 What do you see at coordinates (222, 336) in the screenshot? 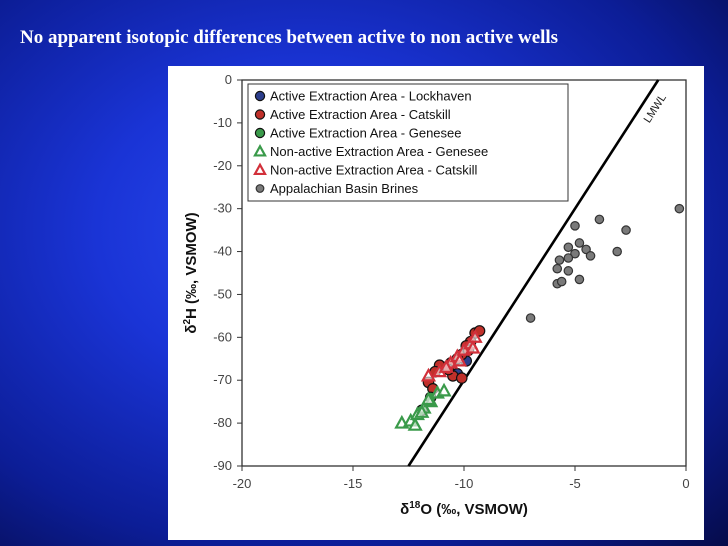
I see `y-tick-label: -60` at bounding box center [222, 336].